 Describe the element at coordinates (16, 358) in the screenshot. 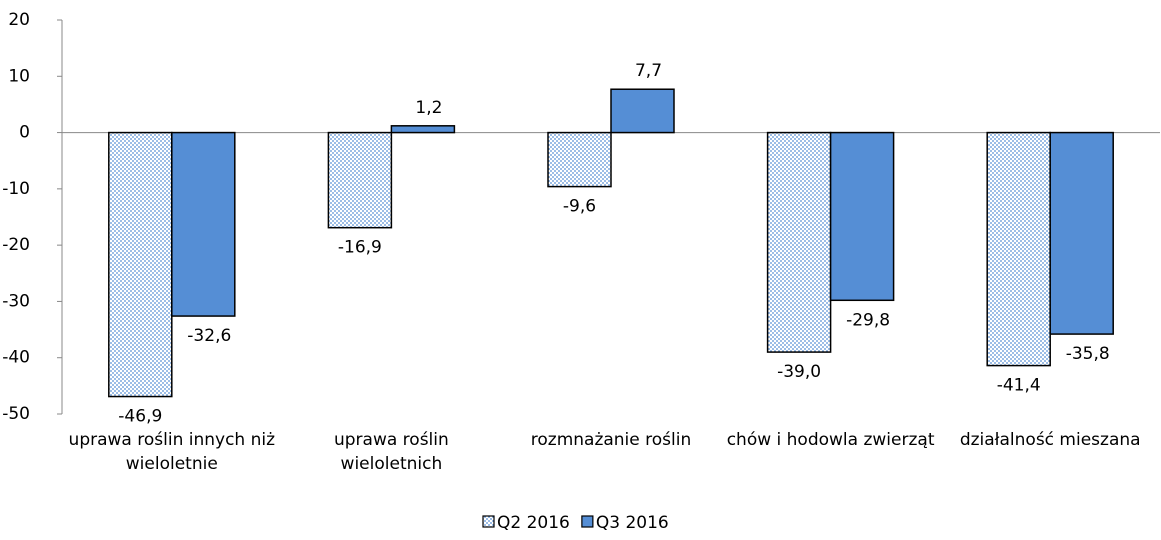

I see `y-tick-label: -40` at that location.